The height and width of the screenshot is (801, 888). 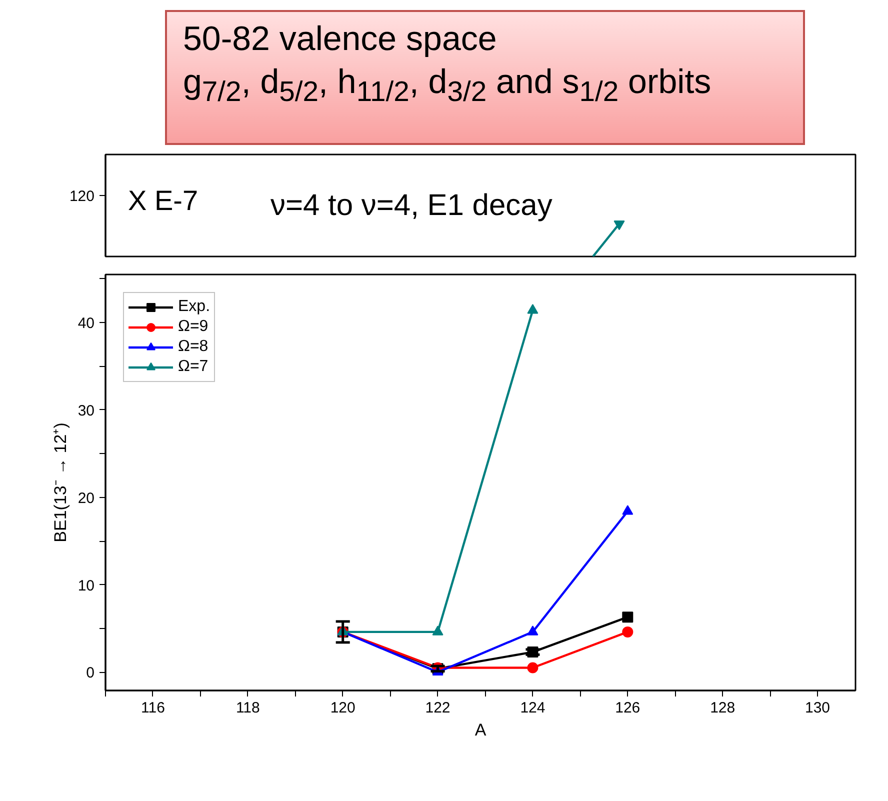 I want to click on x-tick-label: 128, so click(x=723, y=708).